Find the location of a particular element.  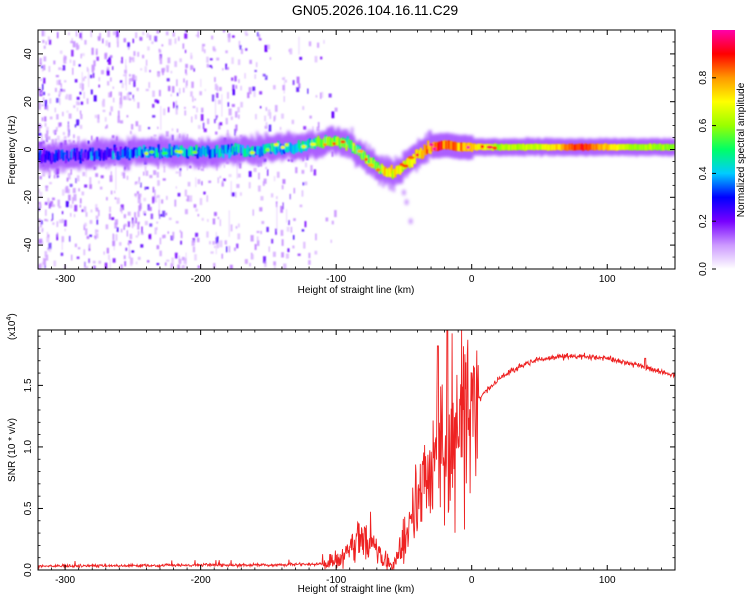

spectrogram-y-tick-label: 40 is located at coordinates (28, 54).